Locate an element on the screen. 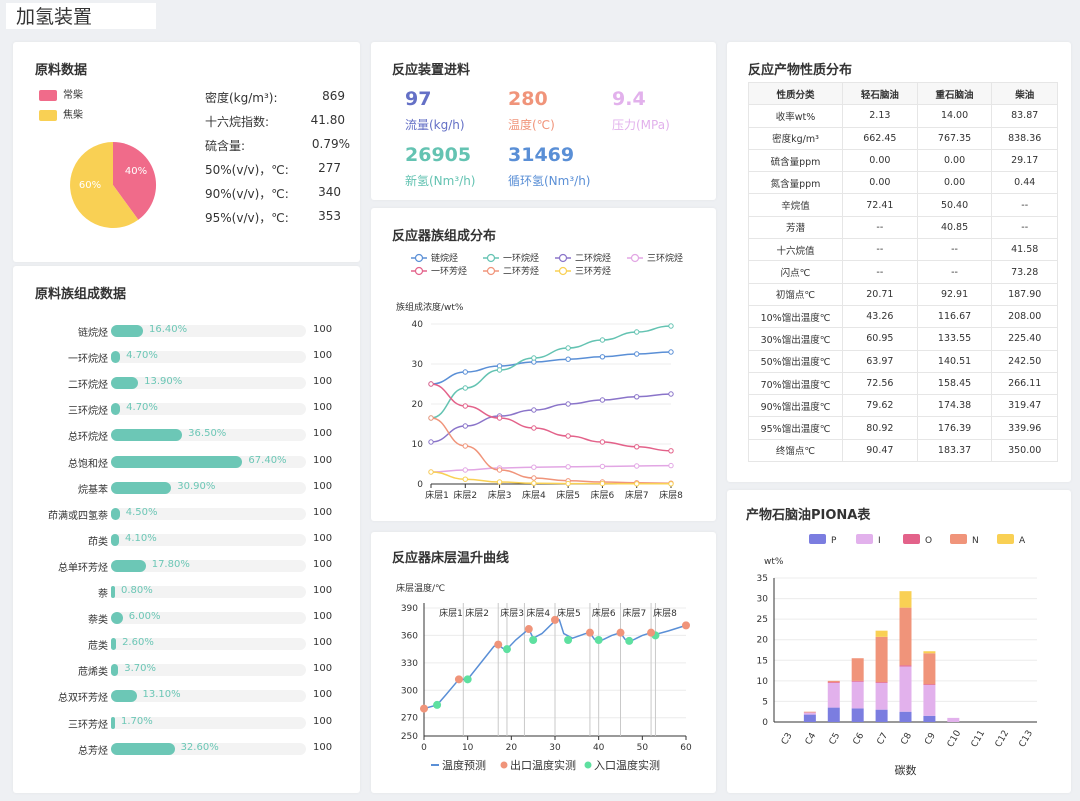 The width and height of the screenshot is (1080, 801). legend-item: 链烷烃 is located at coordinates (434, 258).